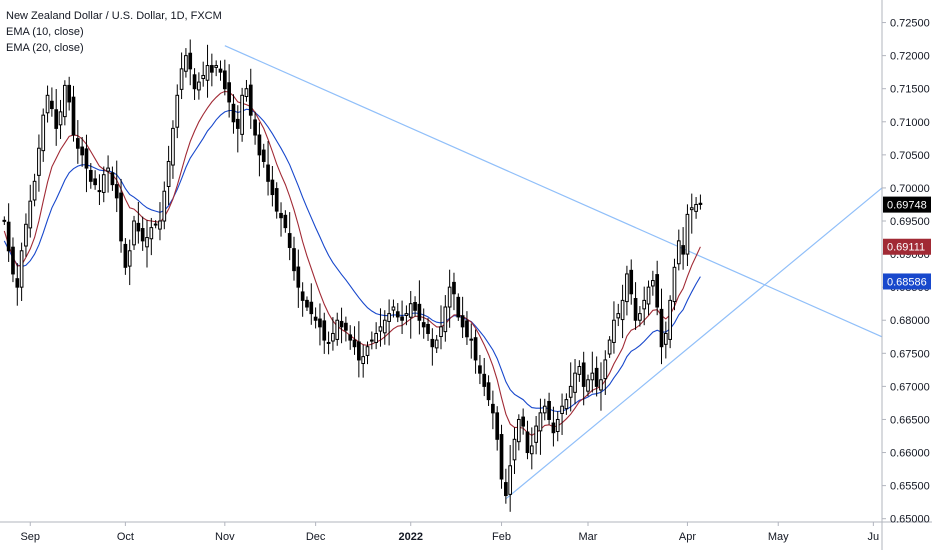 The width and height of the screenshot is (932, 550). Describe the element at coordinates (910, 24) in the screenshot. I see `price-tick-label: 0.72500` at that location.